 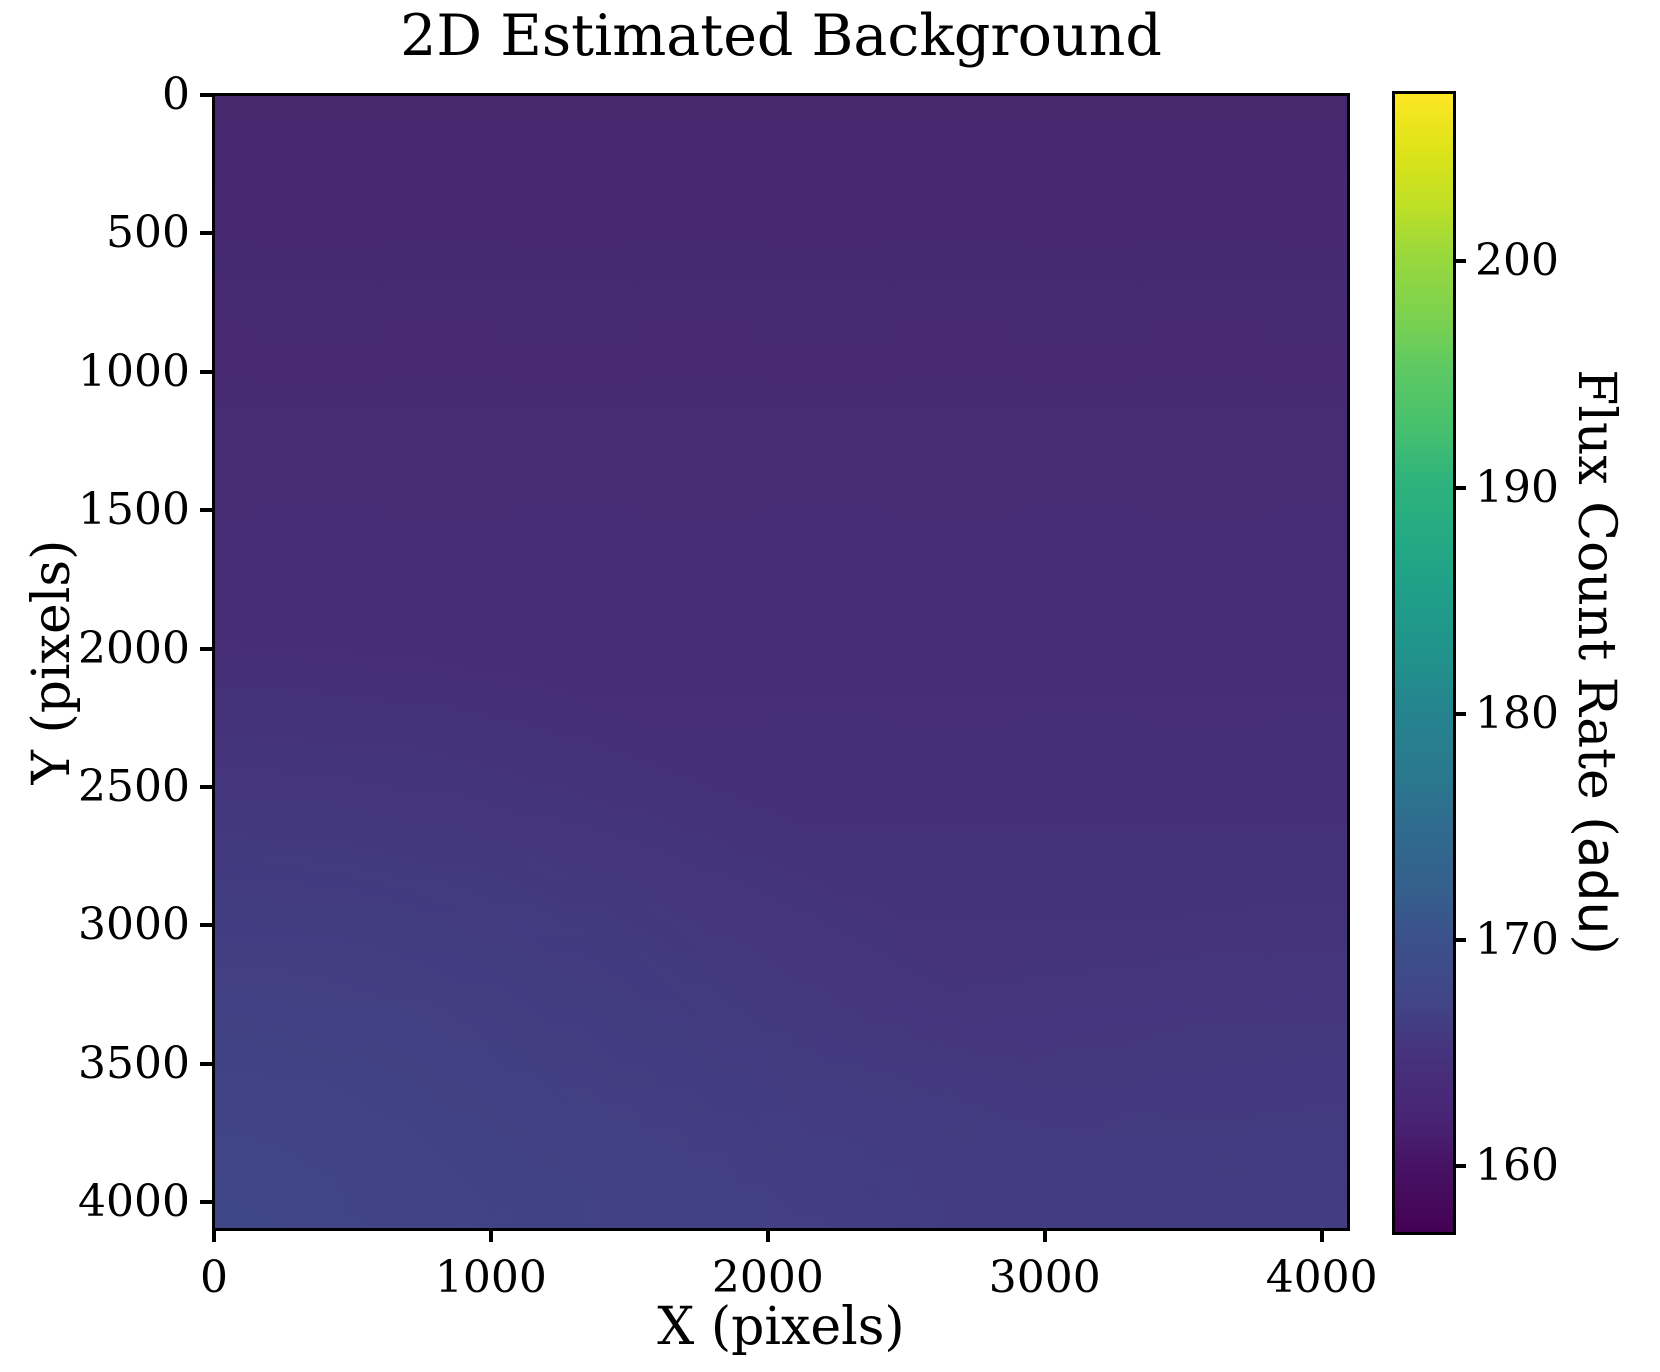 I want to click on x-tick-label: 4000, so click(x=1321, y=1277).